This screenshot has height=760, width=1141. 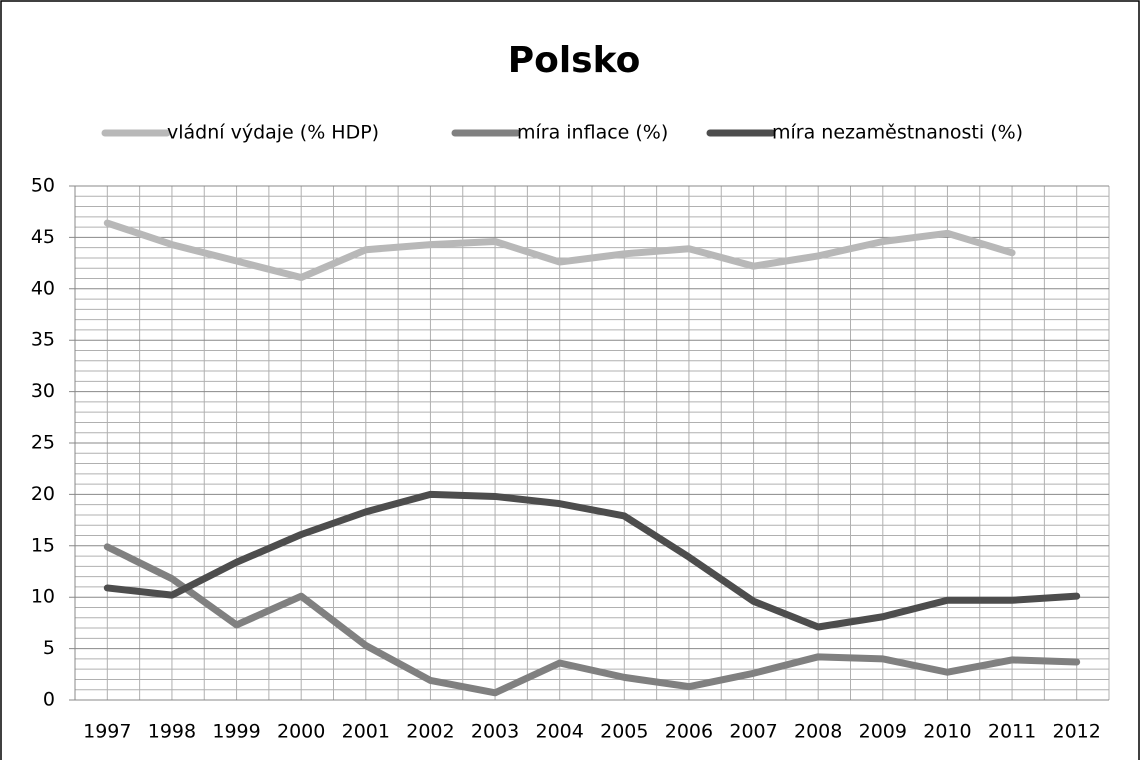 What do you see at coordinates (49, 648) in the screenshot?
I see `y-tick-label: 5` at bounding box center [49, 648].